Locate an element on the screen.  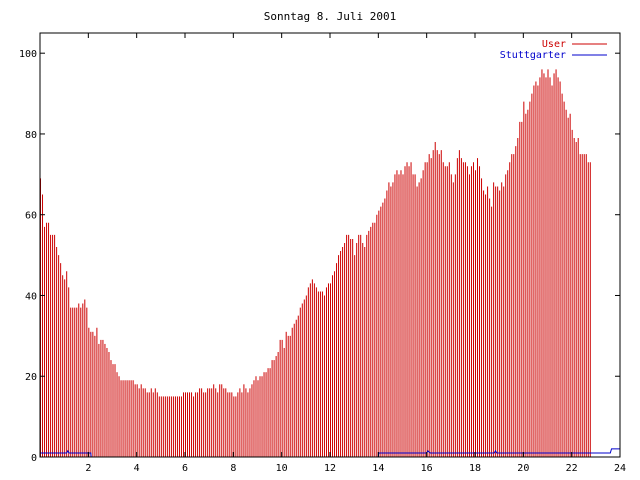
x-tick-label: 22 is located at coordinates (572, 468).